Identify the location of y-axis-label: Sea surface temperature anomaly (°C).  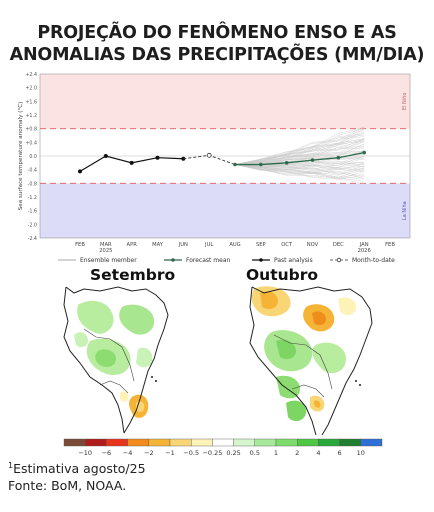
(21, 156).